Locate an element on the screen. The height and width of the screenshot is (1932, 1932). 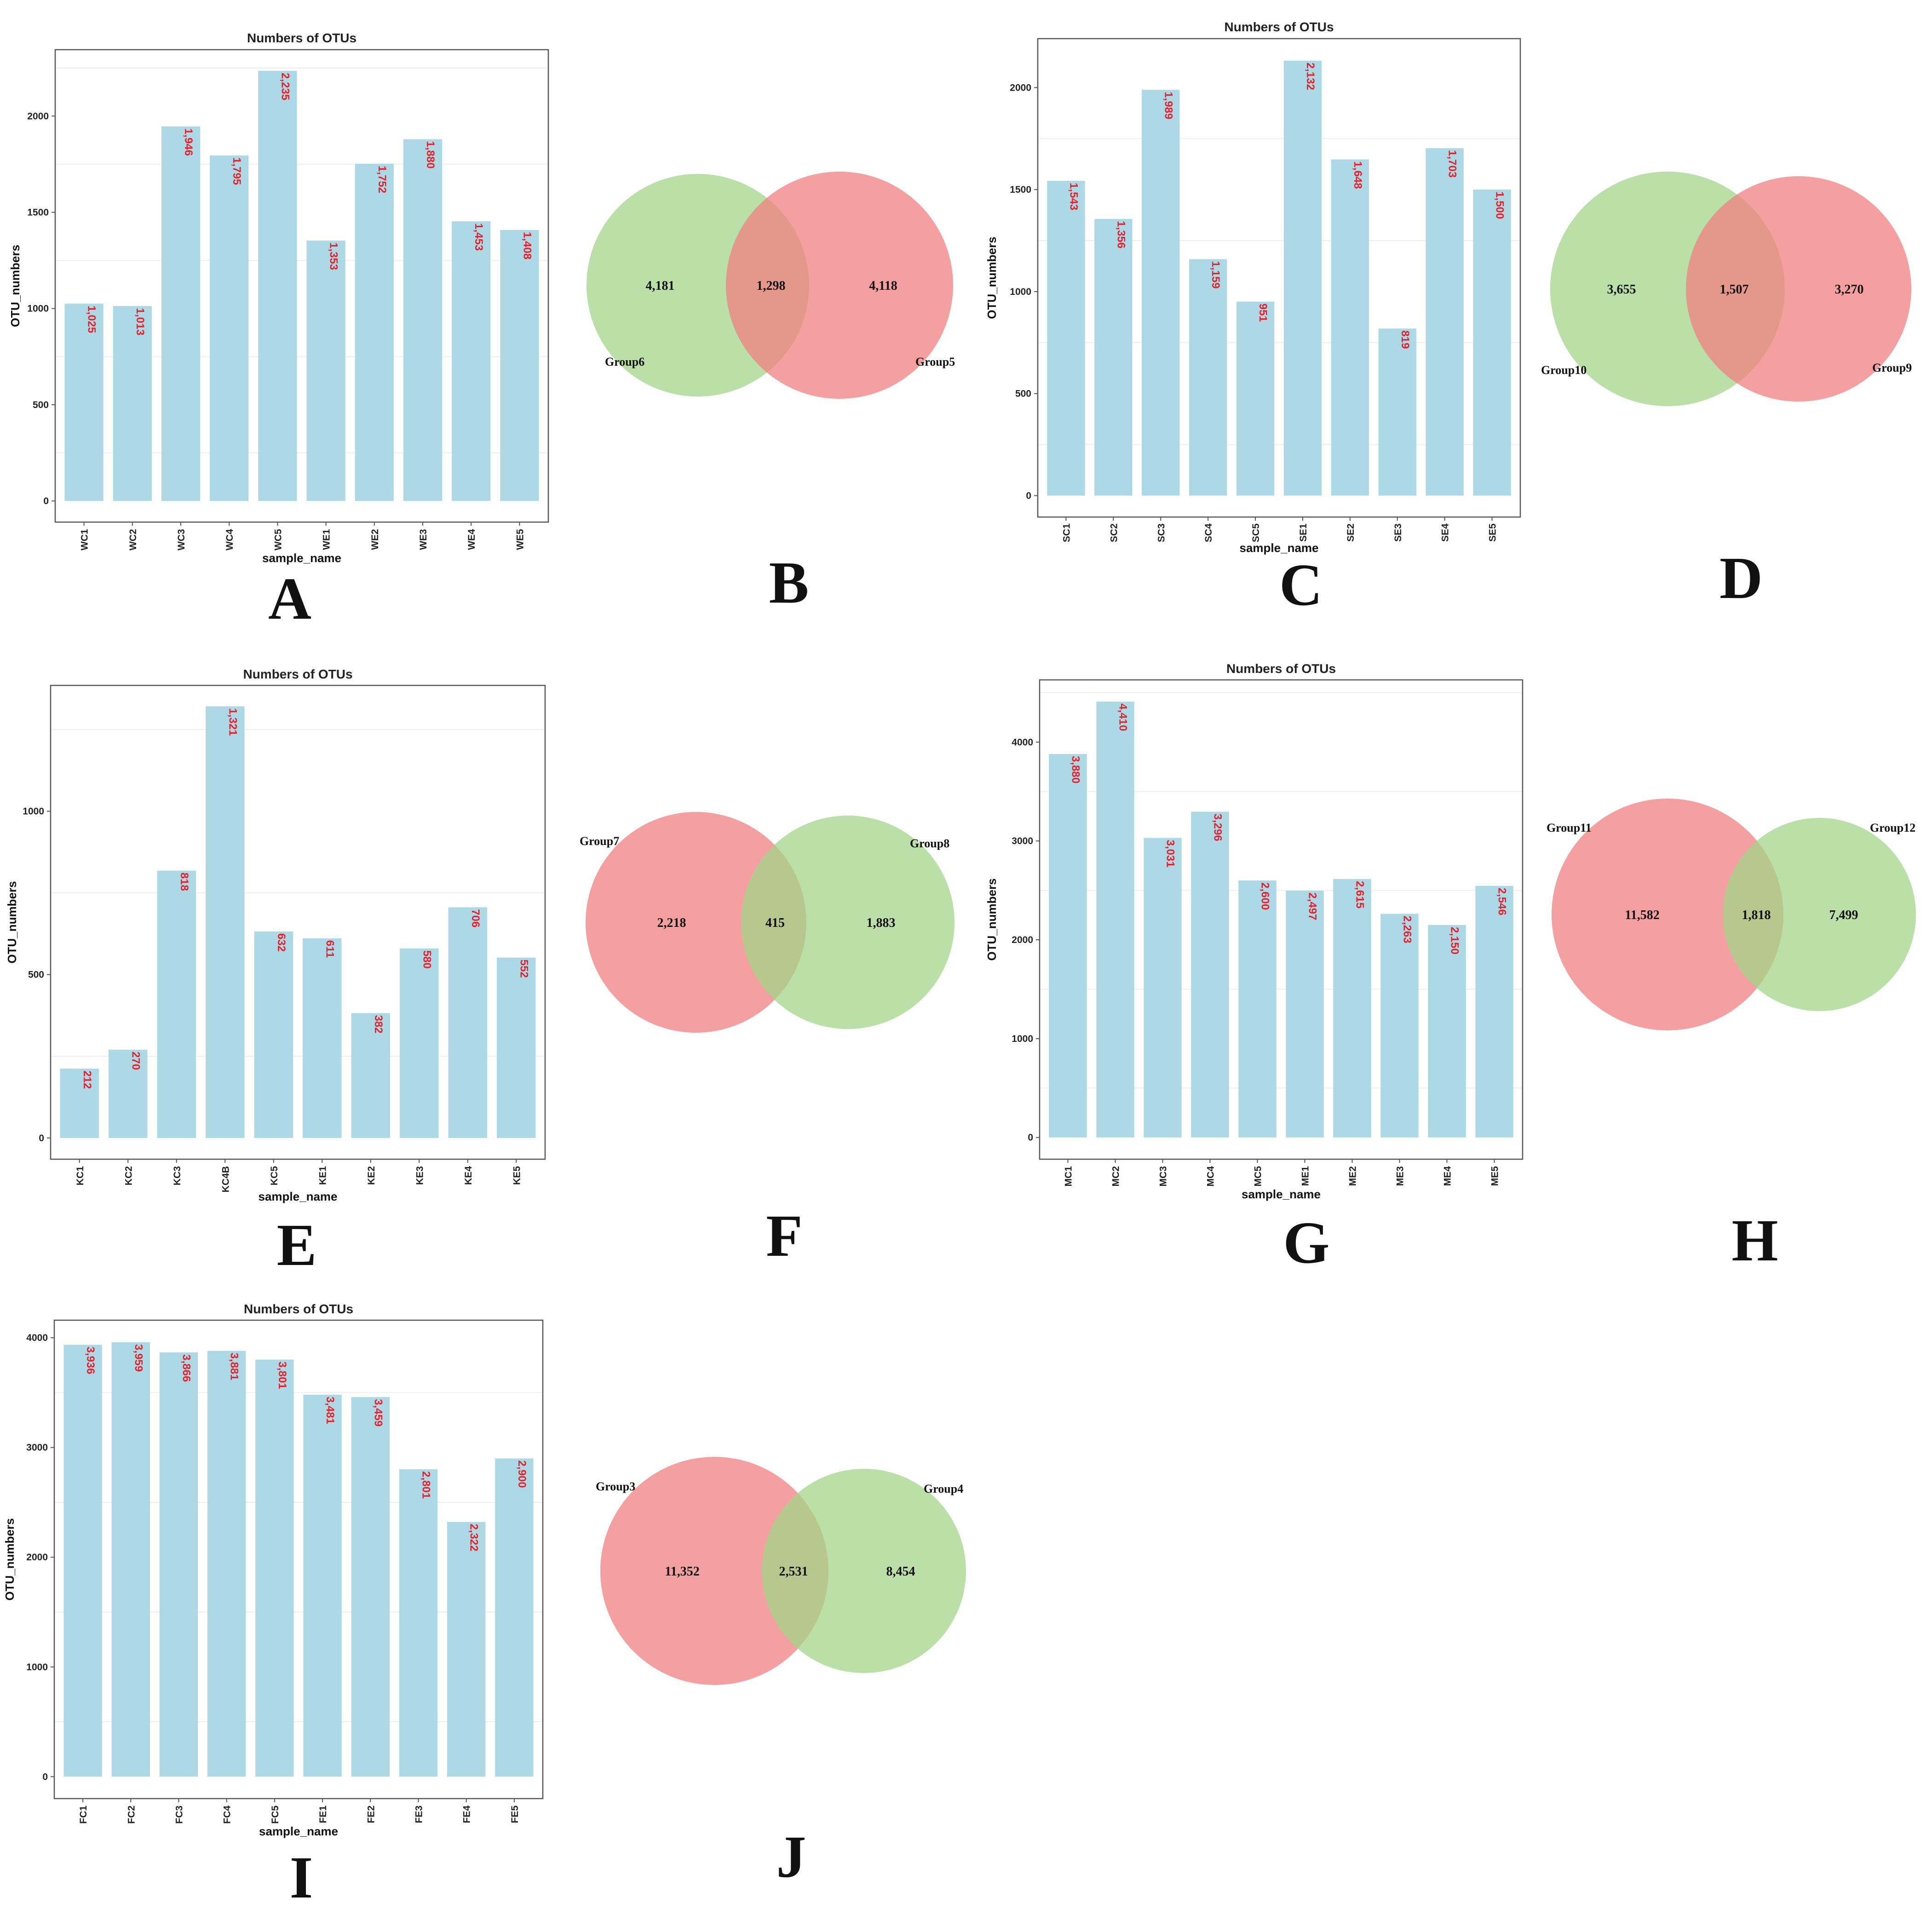
venn-left-count: 3,655 is located at coordinates (1621, 289).